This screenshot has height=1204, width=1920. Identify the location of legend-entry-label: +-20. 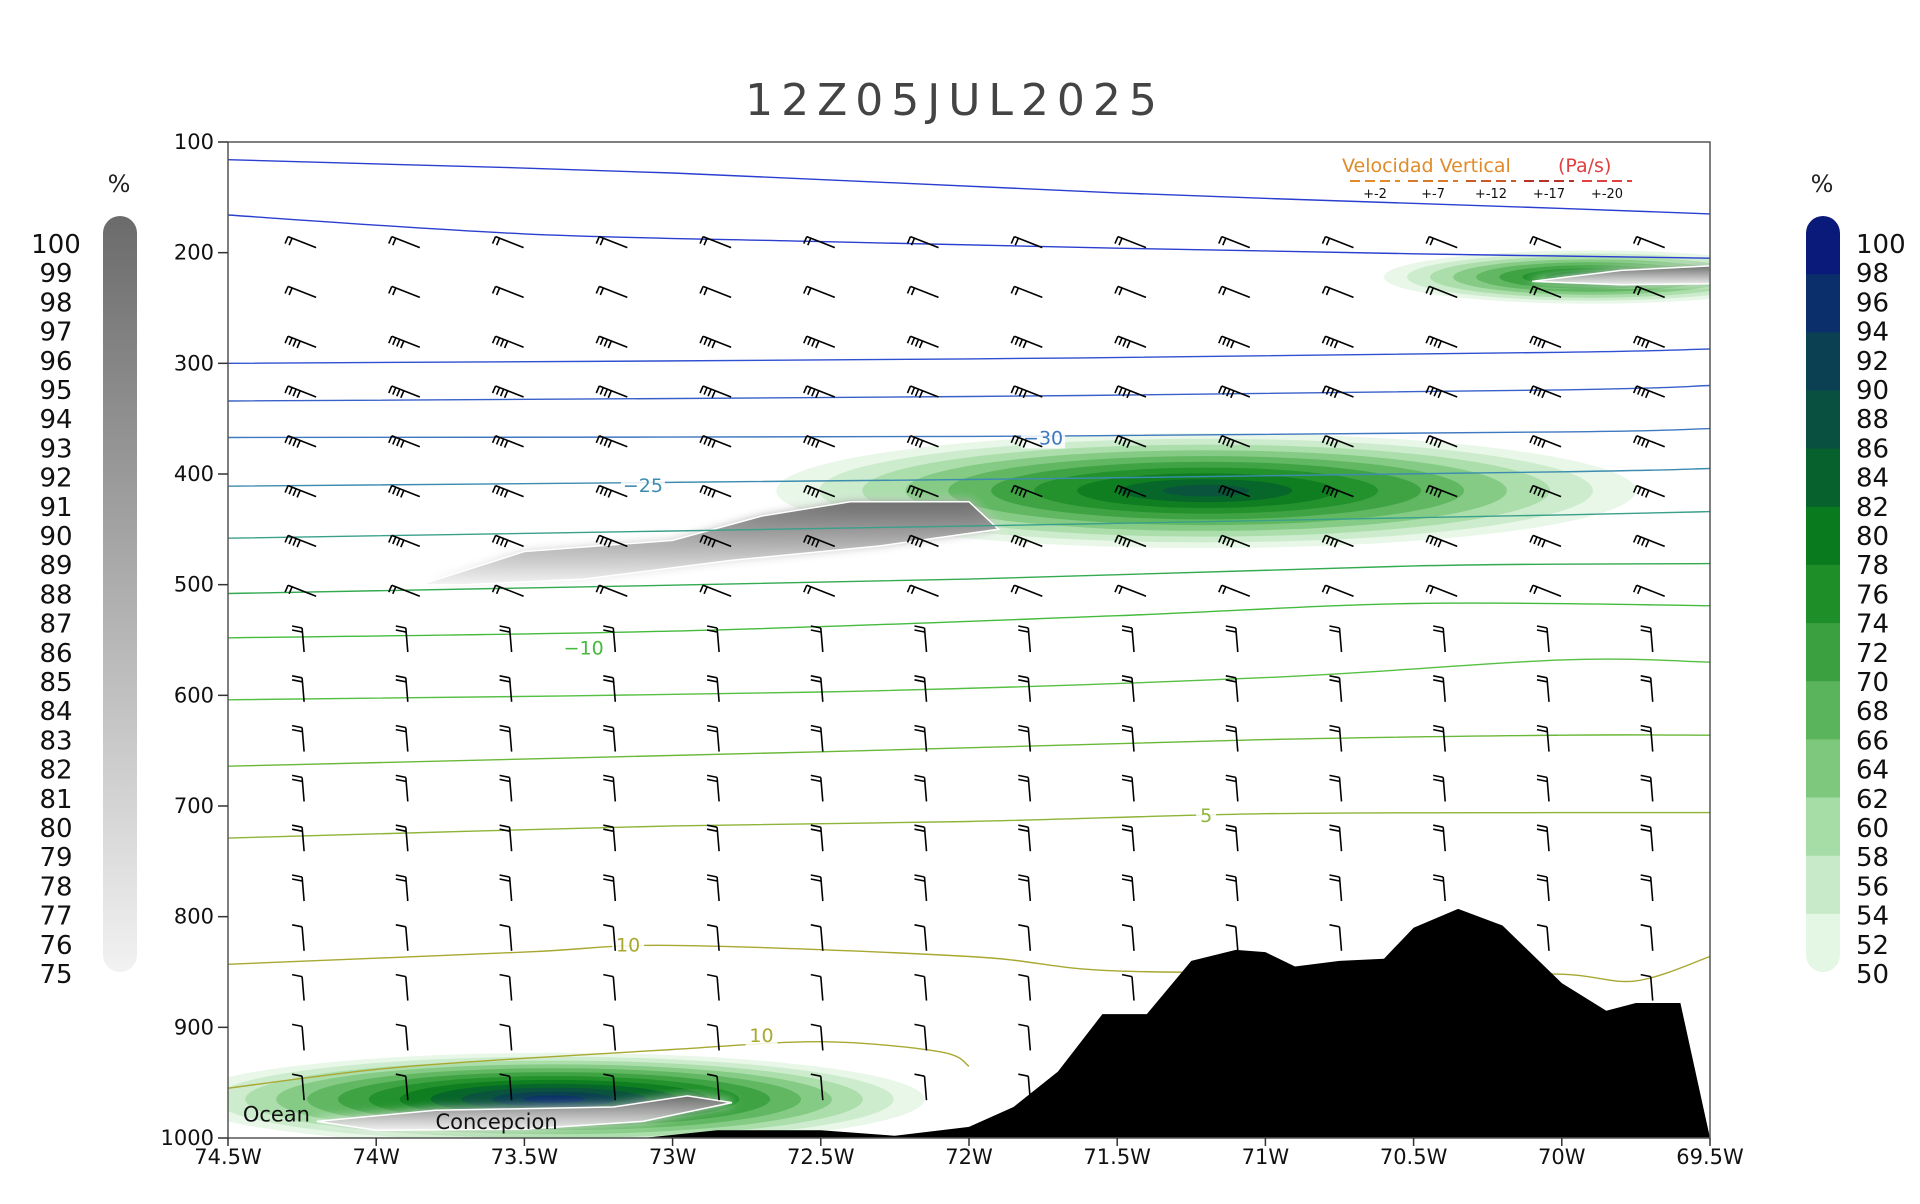
(1607, 194).